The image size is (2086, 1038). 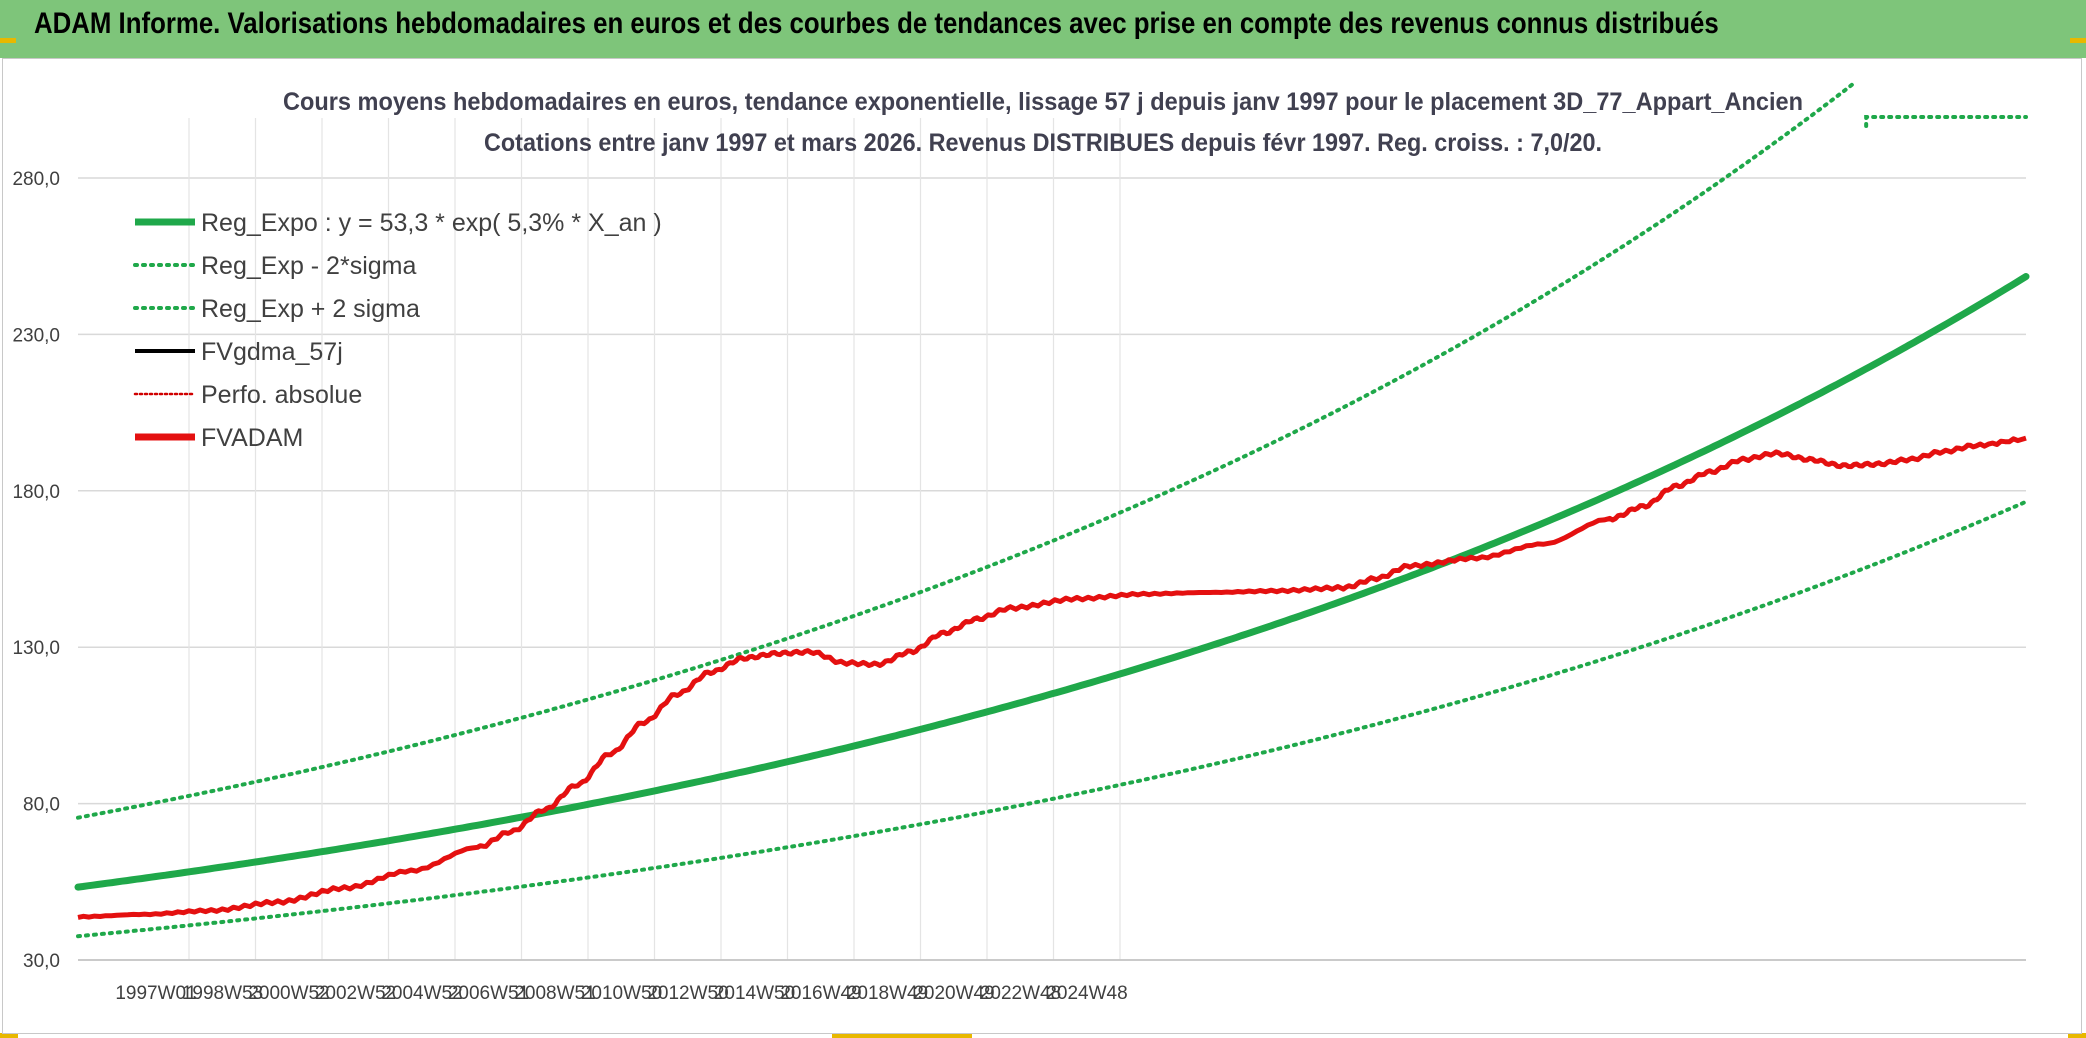 What do you see at coordinates (36, 648) in the screenshot?
I see `y-tick-label: 130,0` at bounding box center [36, 648].